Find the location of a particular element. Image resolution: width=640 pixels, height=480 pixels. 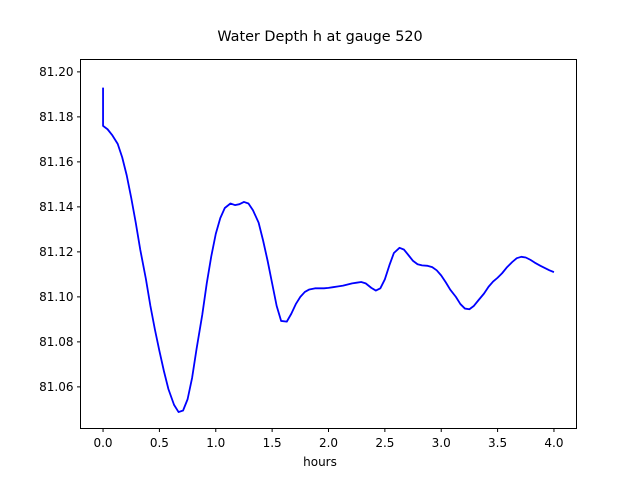

x-tick-label: 0.5 is located at coordinates (159, 442).